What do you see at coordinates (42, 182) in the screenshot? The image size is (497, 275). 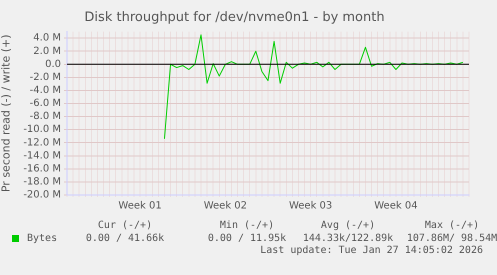 I see `y-tick-label: -18.0 M` at bounding box center [42, 182].